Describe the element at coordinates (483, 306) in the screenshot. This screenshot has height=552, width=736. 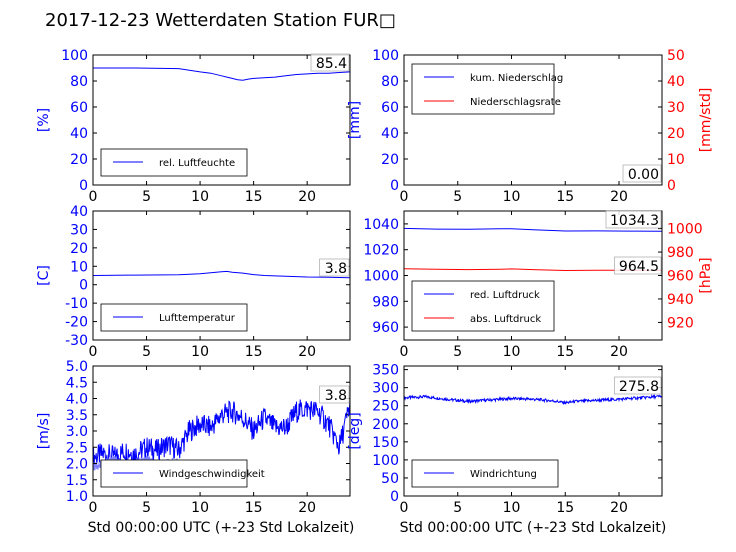
I see `legend-pressure` at that location.